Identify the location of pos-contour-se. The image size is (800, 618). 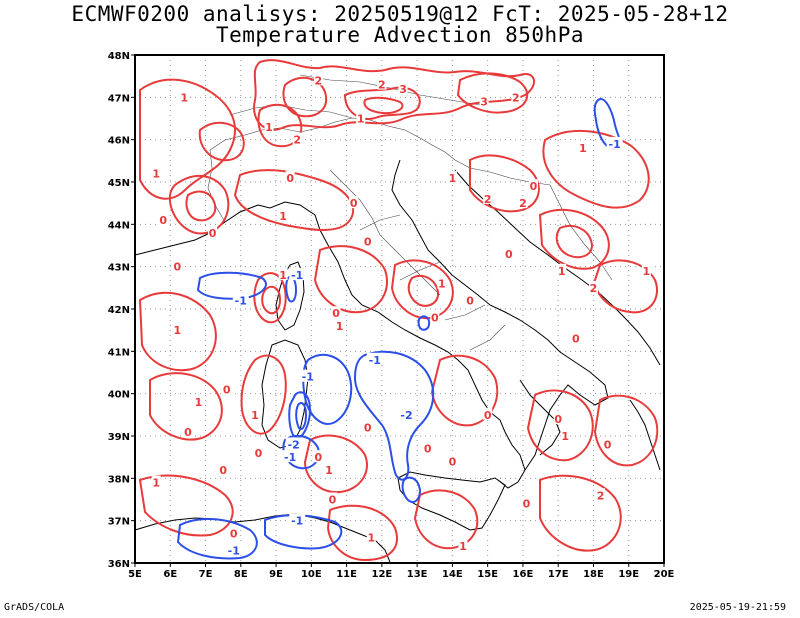
(580, 513).